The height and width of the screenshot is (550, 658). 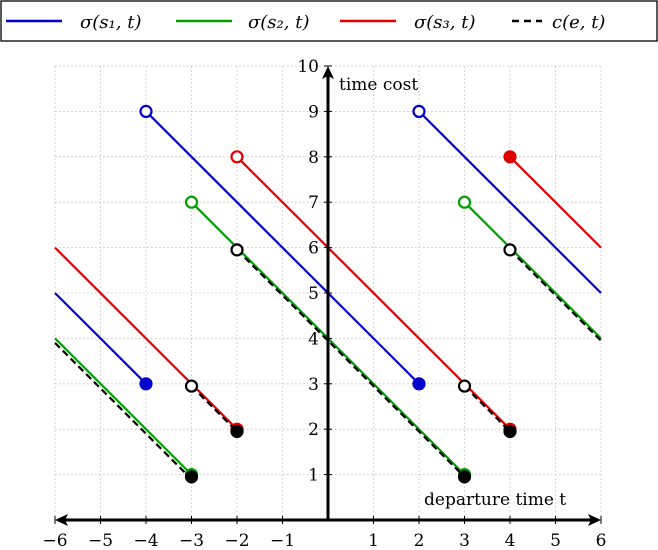 What do you see at coordinates (191, 540) in the screenshot?
I see `x-tick-label: −3` at bounding box center [191, 540].